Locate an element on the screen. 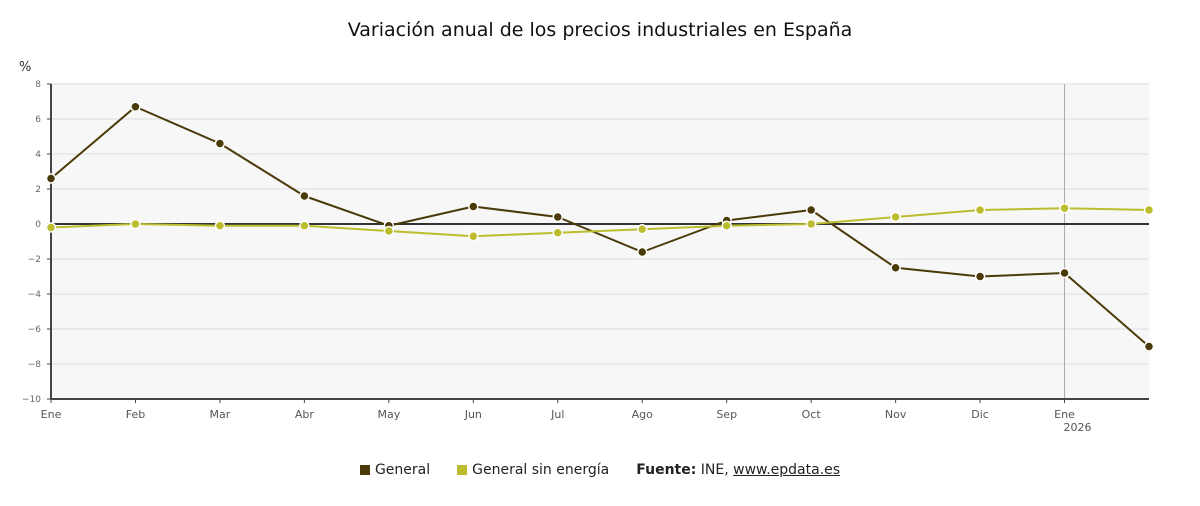  source-text: INE, is located at coordinates (715, 470).